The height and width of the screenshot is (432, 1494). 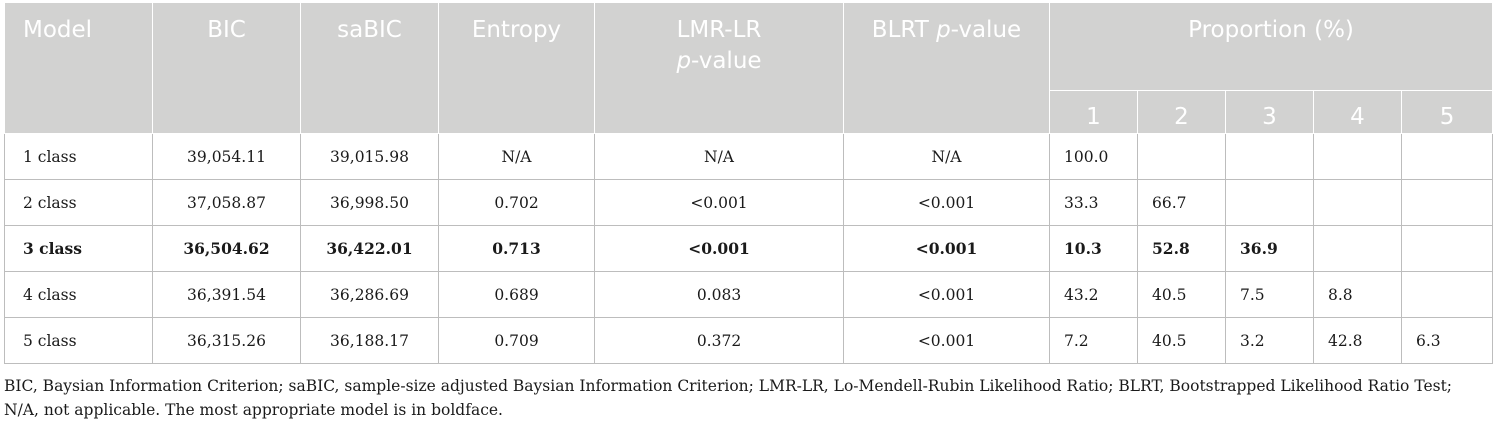 I want to click on cell-entropy: 0.709, so click(x=516, y=340).